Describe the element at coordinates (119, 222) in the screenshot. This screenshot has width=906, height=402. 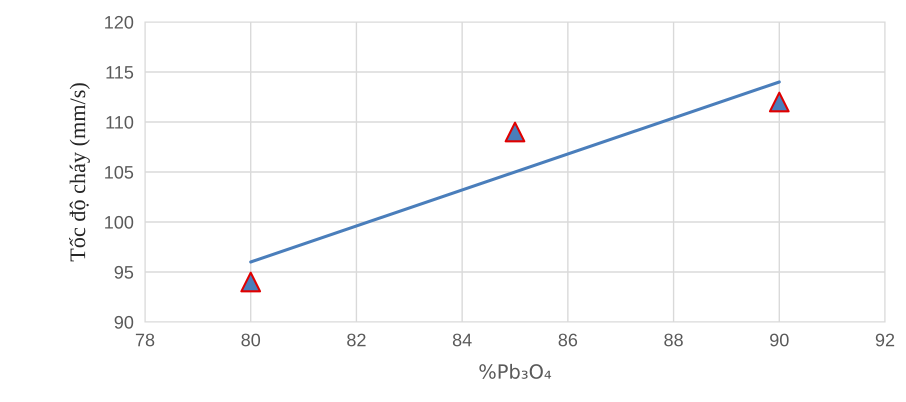
I see `y-tick-label: 100` at that location.